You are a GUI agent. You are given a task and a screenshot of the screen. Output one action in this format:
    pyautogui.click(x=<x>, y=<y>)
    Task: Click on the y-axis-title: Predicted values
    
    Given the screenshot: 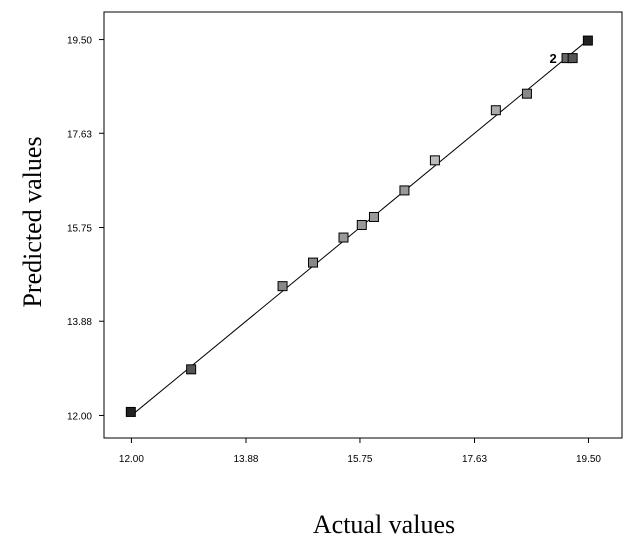 What is the action you would take?
    pyautogui.click(x=32, y=221)
    